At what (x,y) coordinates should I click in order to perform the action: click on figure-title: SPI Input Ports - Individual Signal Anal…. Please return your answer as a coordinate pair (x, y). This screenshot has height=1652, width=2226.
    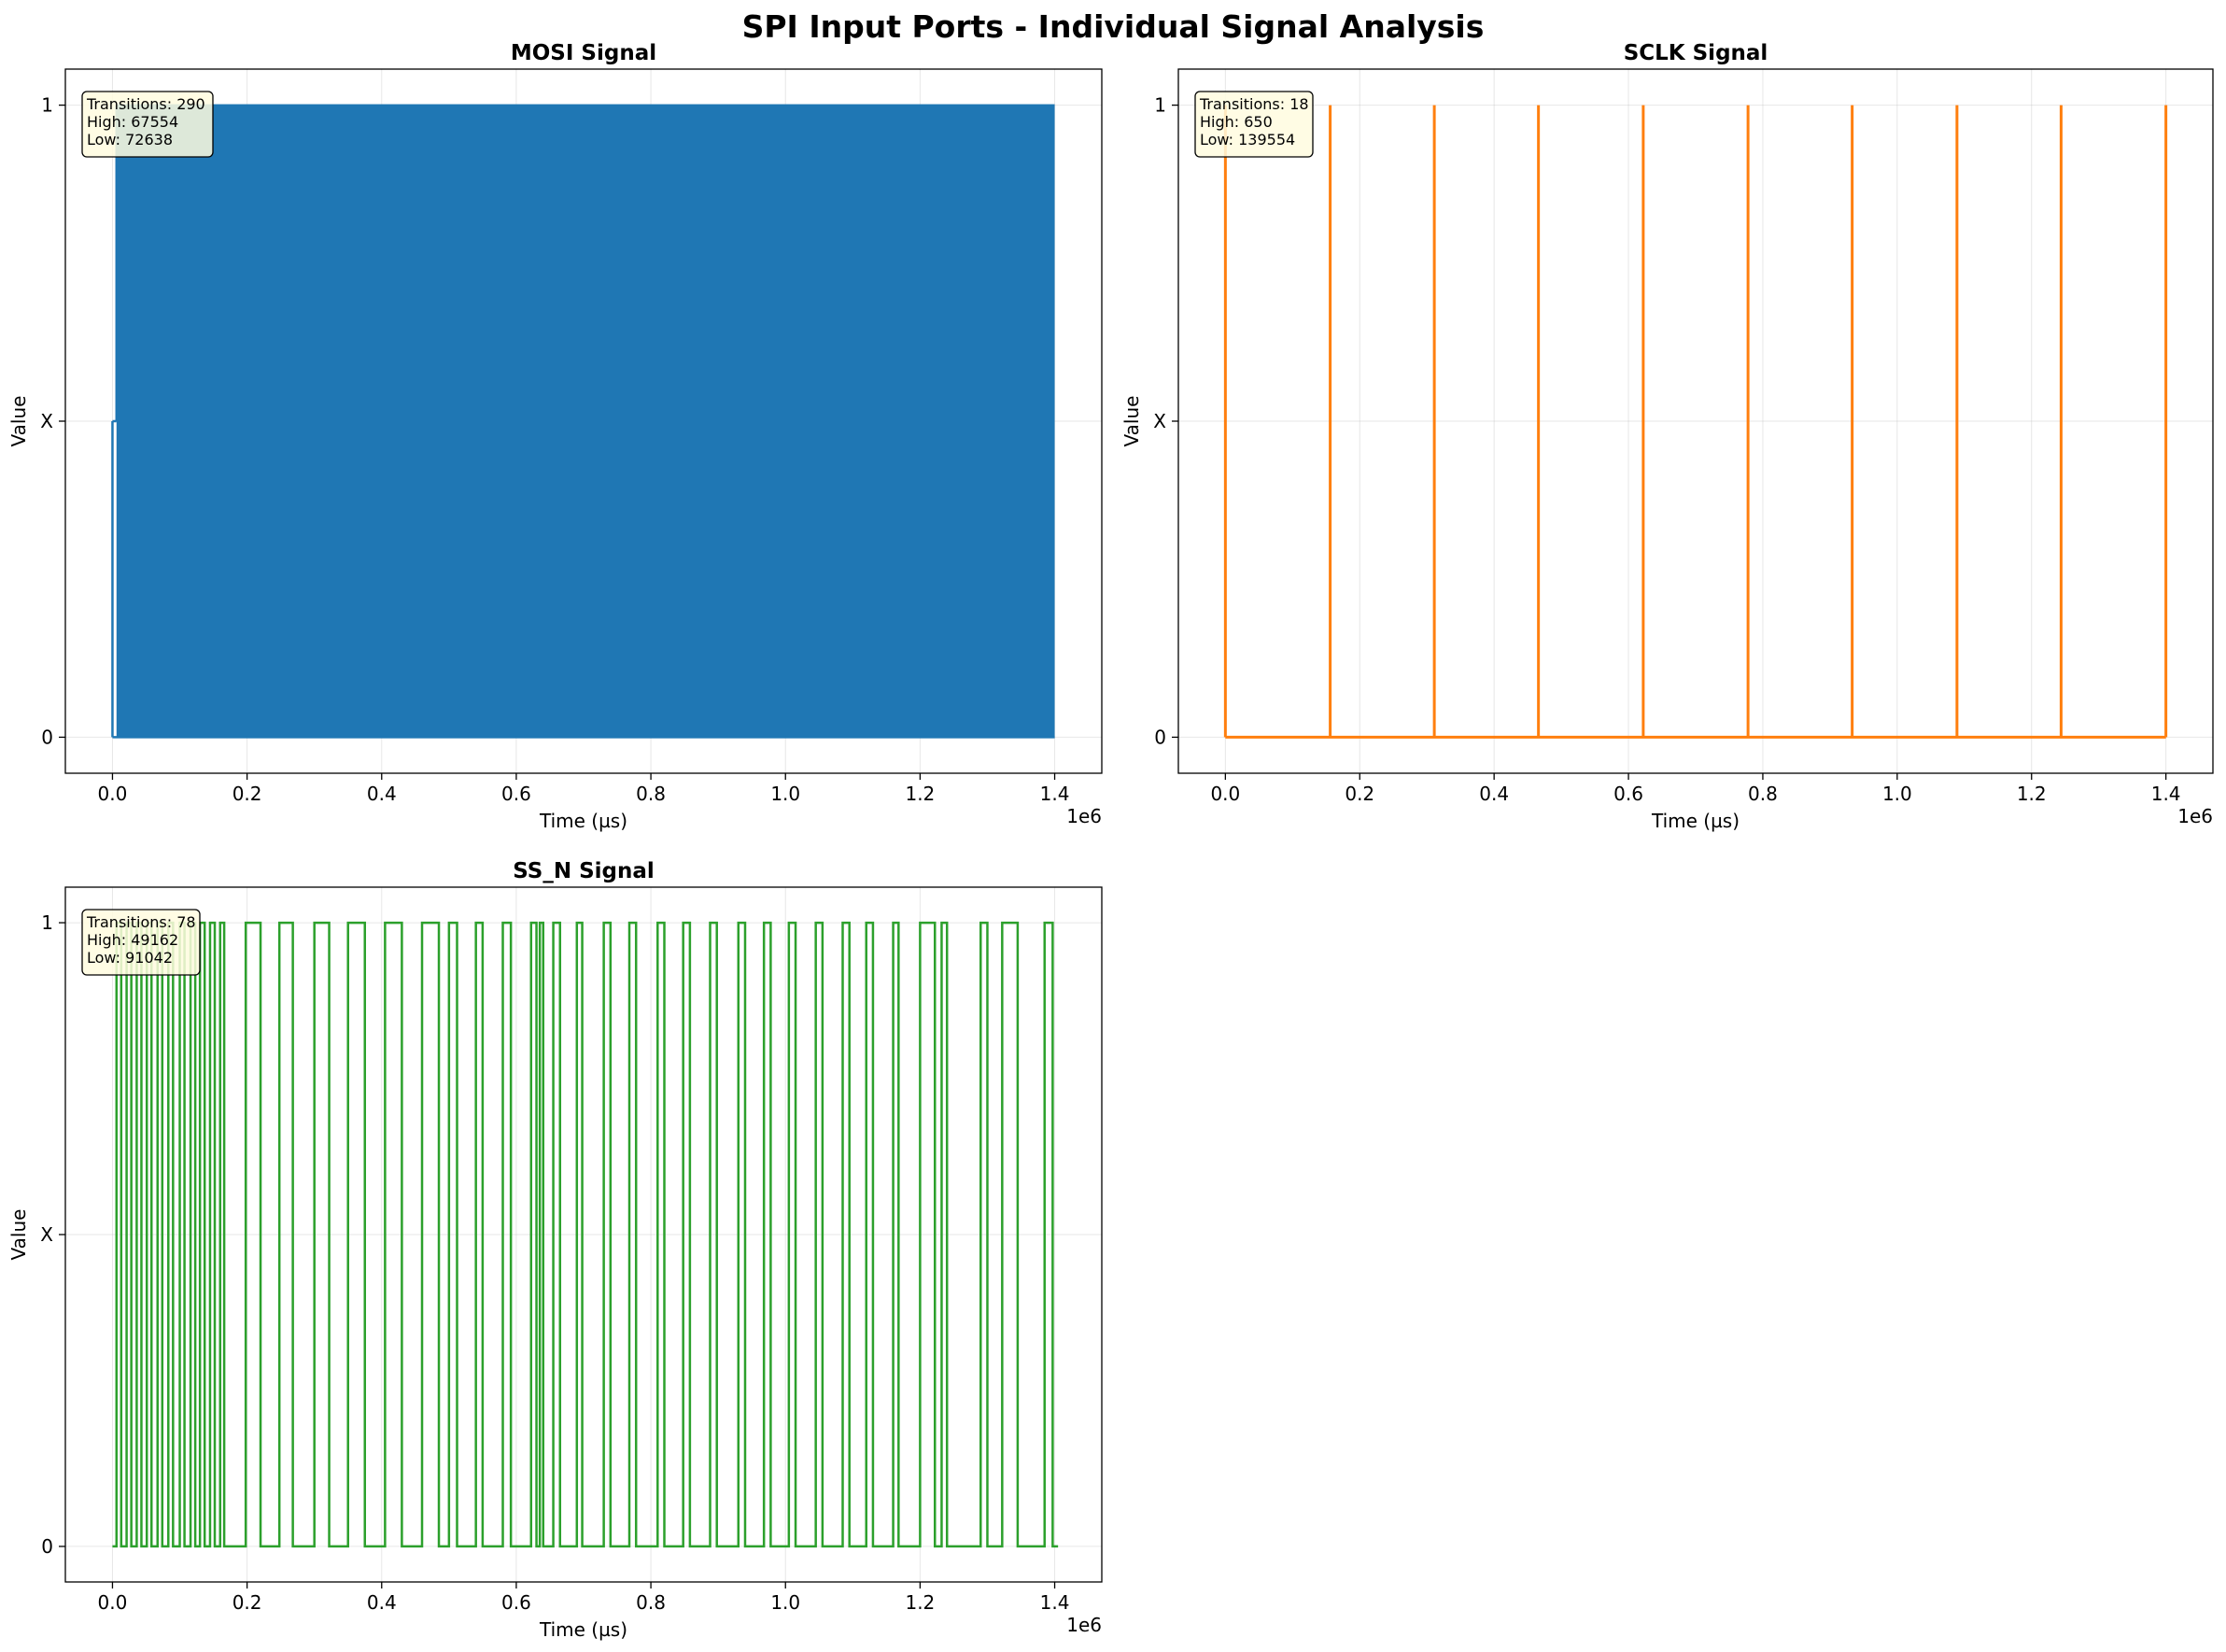
    Looking at the image, I should click on (1113, 26).